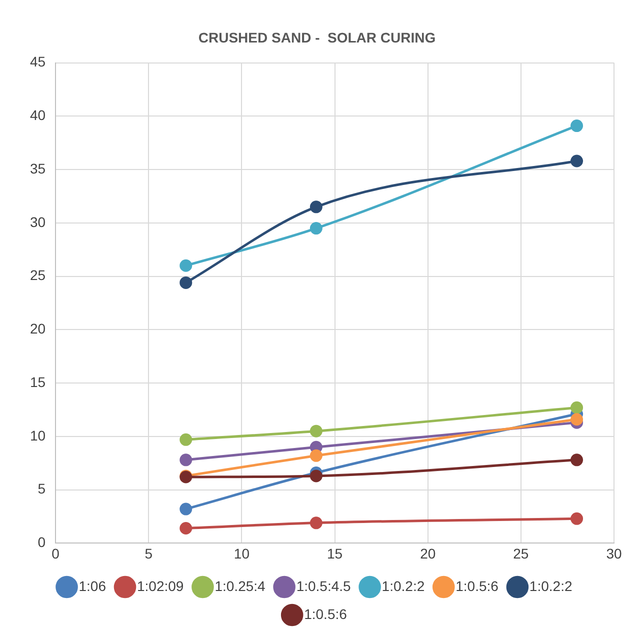 This screenshot has width=644, height=642. Describe the element at coordinates (38, 382) in the screenshot. I see `y-tick-label: 15` at that location.